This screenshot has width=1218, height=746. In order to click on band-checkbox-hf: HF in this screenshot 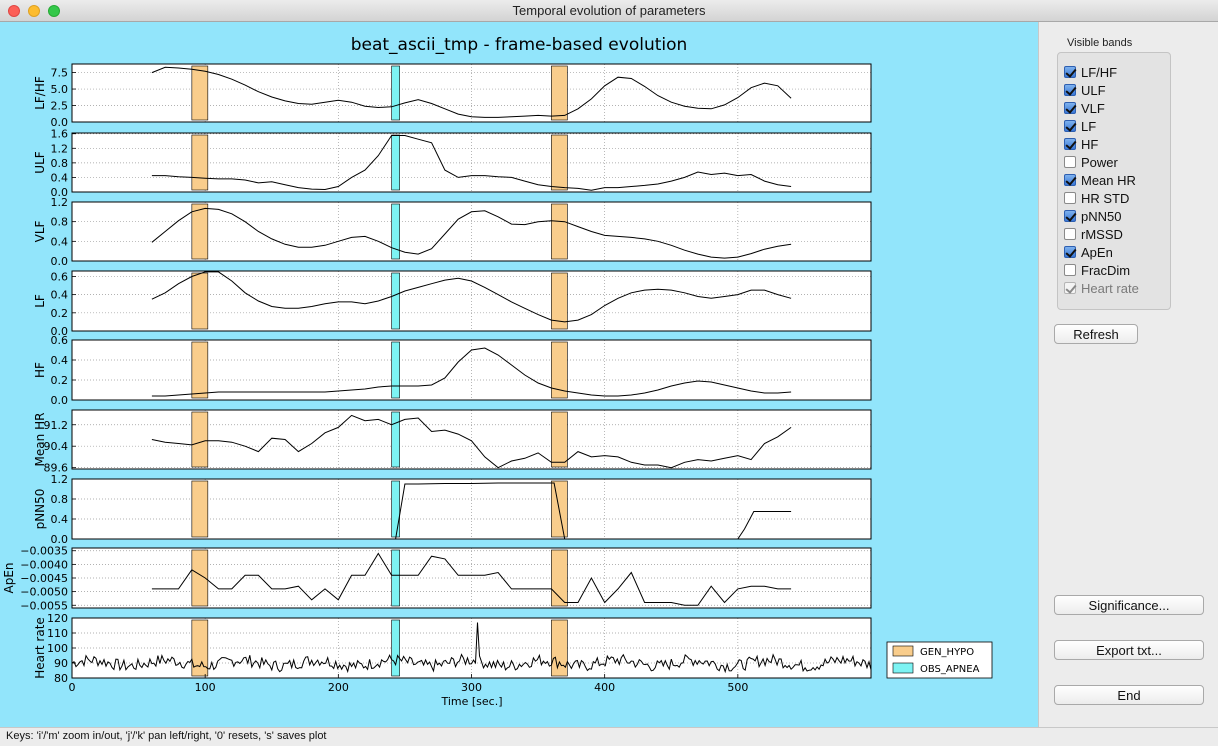, I will do `click(1081, 144)`.